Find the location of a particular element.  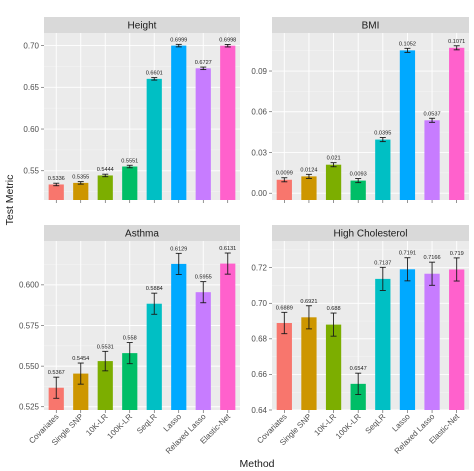

value-label: 0.688 is located at coordinates (334, 309).